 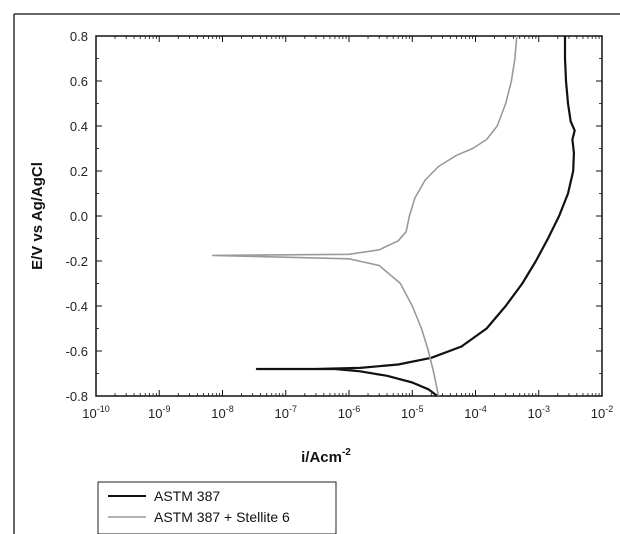 I want to click on legend: ASTM 387 ASTM 387 + Stellite 6, so click(x=217, y=507).